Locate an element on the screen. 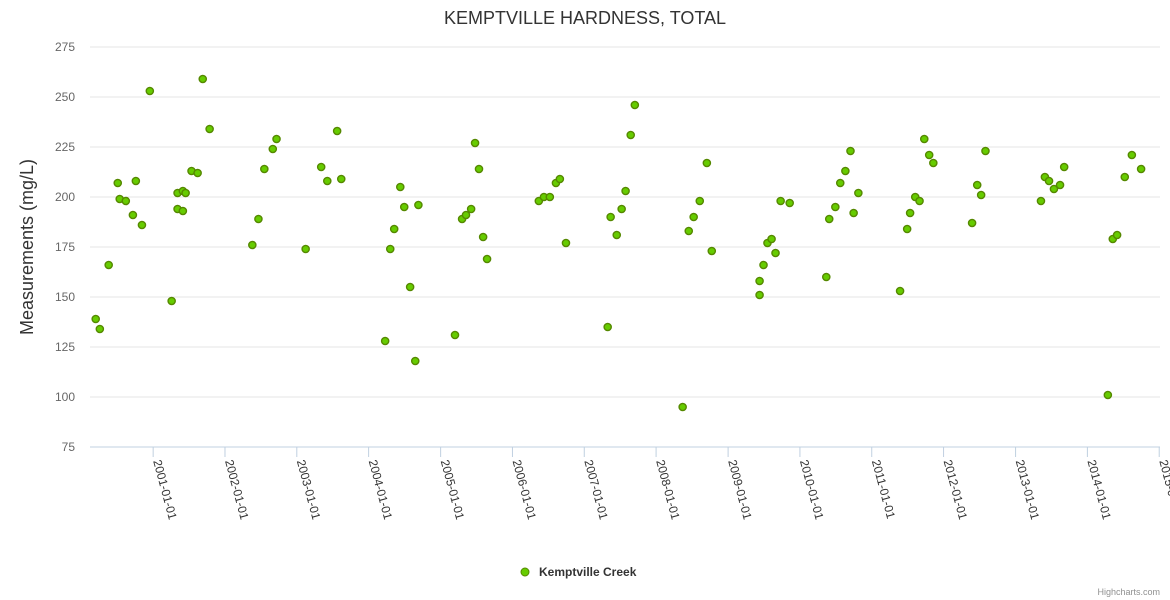  y-tick-label: 275 is located at coordinates (65, 47).